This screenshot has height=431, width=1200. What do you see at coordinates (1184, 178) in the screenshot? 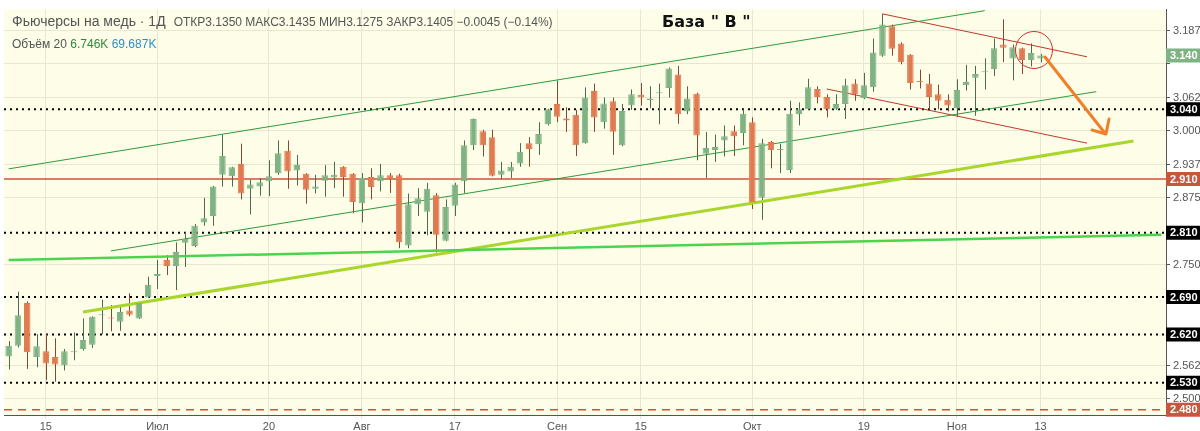
I see `ref-line-label: 2.910` at bounding box center [1184, 178].